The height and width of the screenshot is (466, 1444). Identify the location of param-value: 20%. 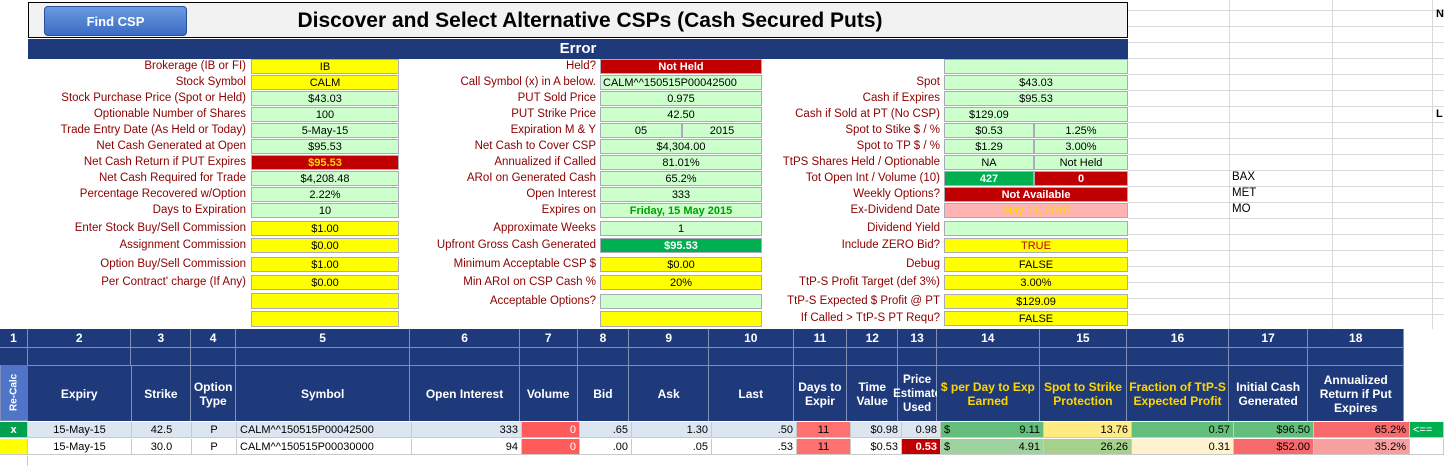
(681, 282).